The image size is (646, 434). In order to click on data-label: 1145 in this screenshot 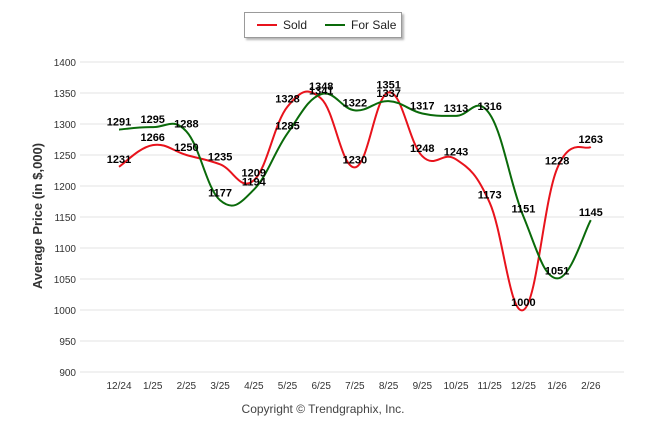, I will do `click(591, 213)`.